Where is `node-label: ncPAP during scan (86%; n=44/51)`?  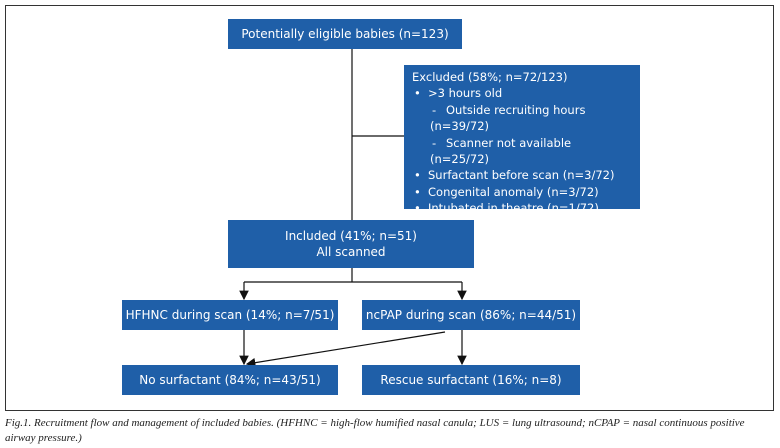 node-label: ncPAP during scan (86%; n=44/51) is located at coordinates (471, 315).